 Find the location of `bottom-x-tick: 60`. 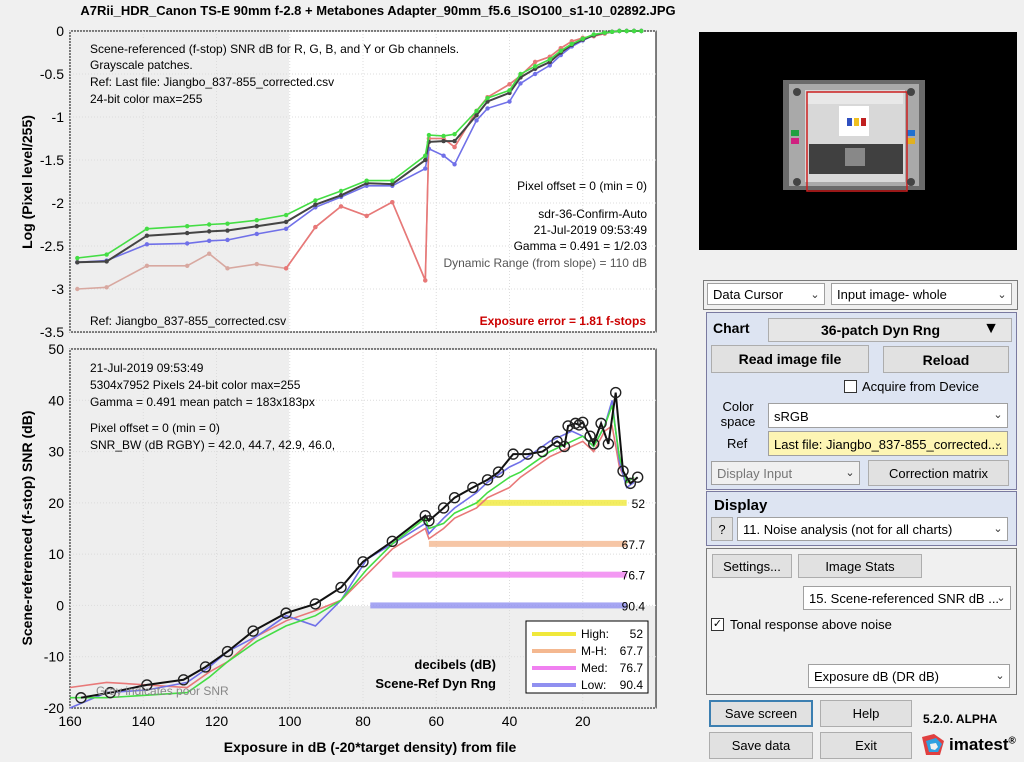

bottom-x-tick: 60 is located at coordinates (436, 721).